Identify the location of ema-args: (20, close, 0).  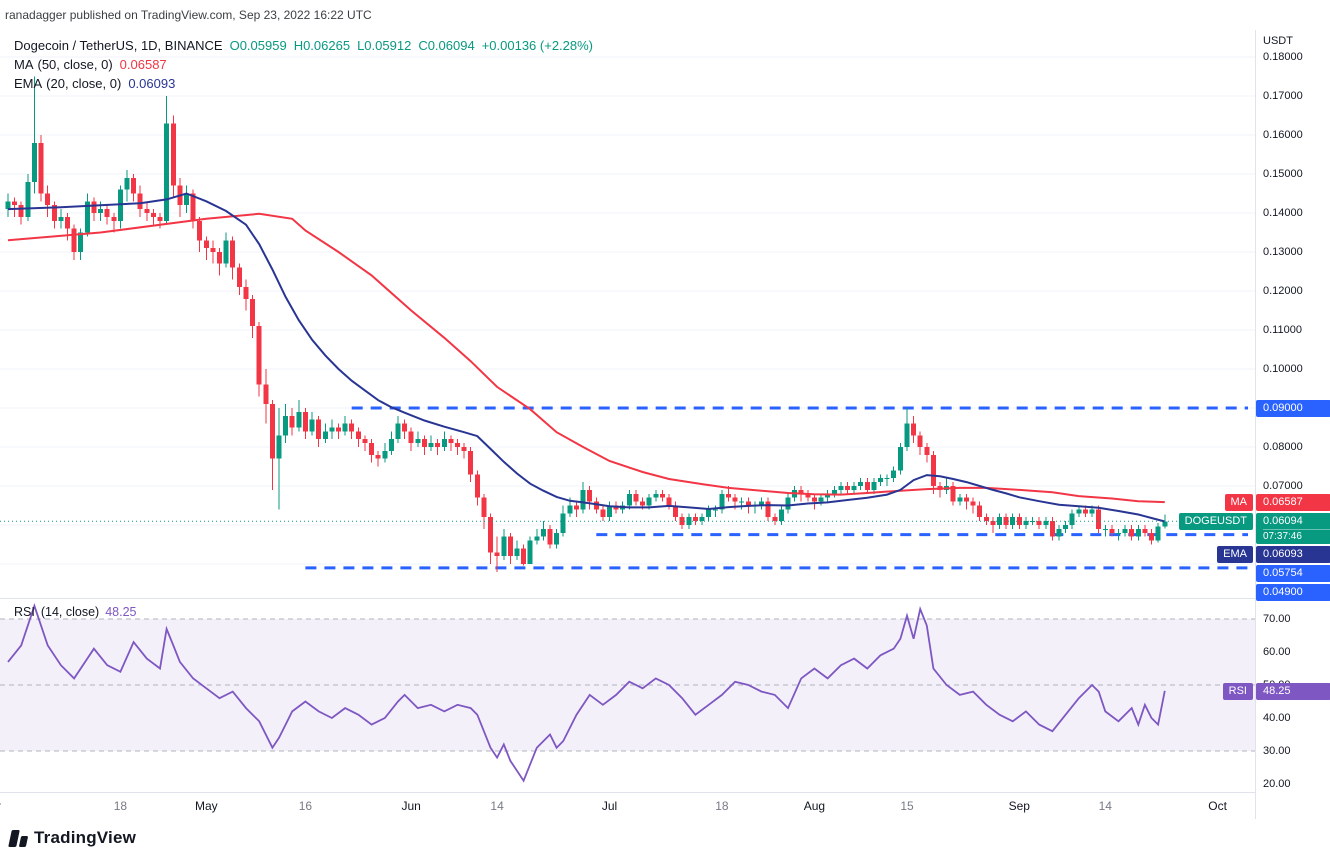
(84, 83).